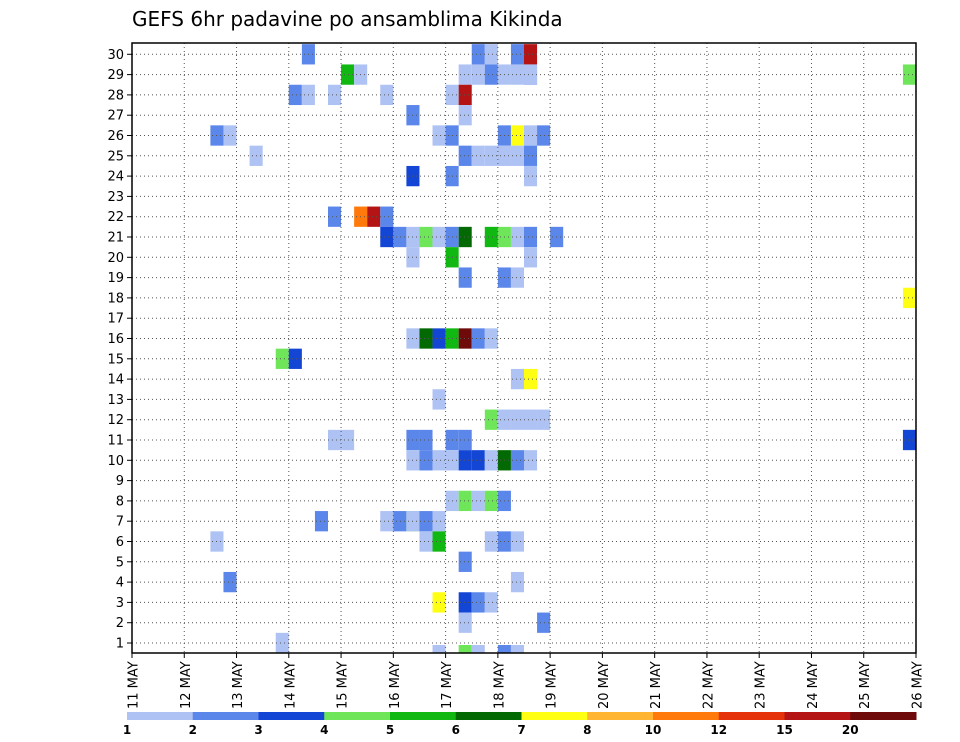 The width and height of the screenshot is (960, 742). I want to click on legend-label: 10, so click(653, 730).